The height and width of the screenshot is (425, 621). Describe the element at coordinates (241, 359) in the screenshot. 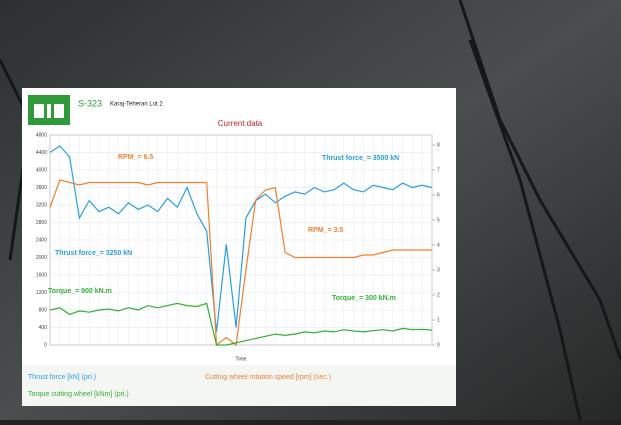

I see `x-axis-label: Time` at that location.